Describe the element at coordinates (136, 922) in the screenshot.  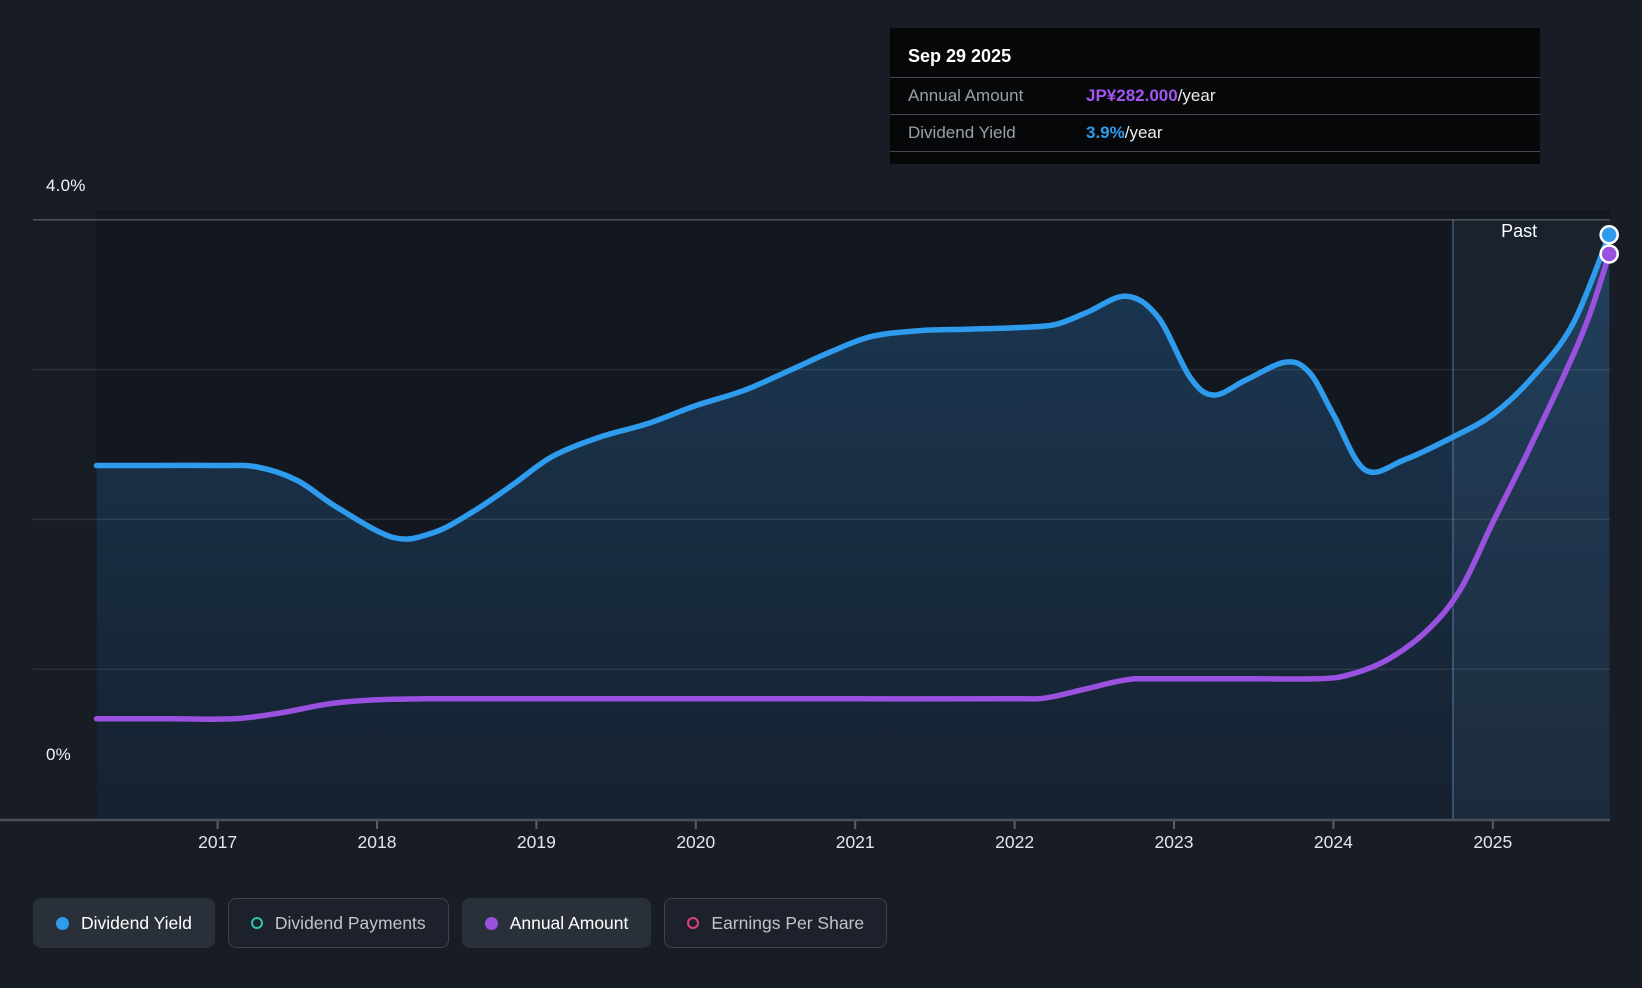
I see `legend-button-label: Dividend Yield` at that location.